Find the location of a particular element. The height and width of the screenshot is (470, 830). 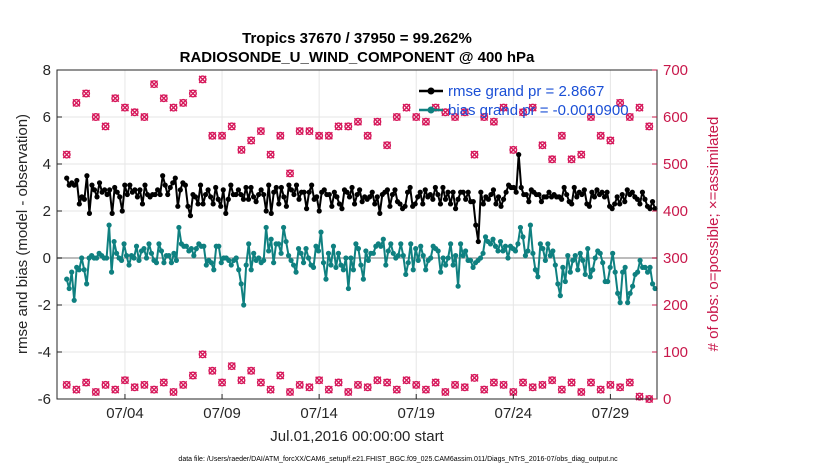

legend-rmse-label: rmse grand pr = 2.8667 is located at coordinates (526, 91).